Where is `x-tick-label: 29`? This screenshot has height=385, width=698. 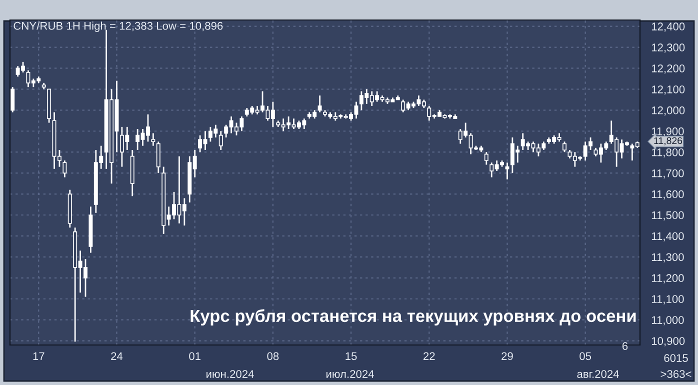
x-tick-label: 29 is located at coordinates (507, 356).